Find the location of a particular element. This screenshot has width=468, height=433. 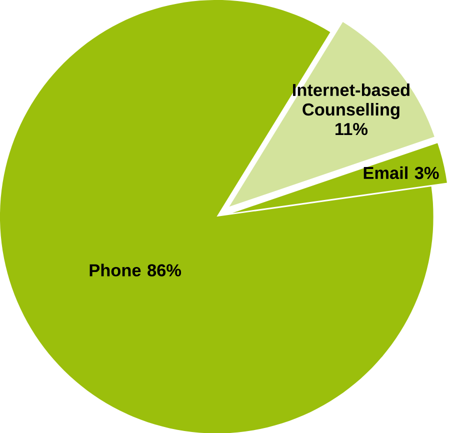

slice-label: Phone is located at coordinates (115, 270).